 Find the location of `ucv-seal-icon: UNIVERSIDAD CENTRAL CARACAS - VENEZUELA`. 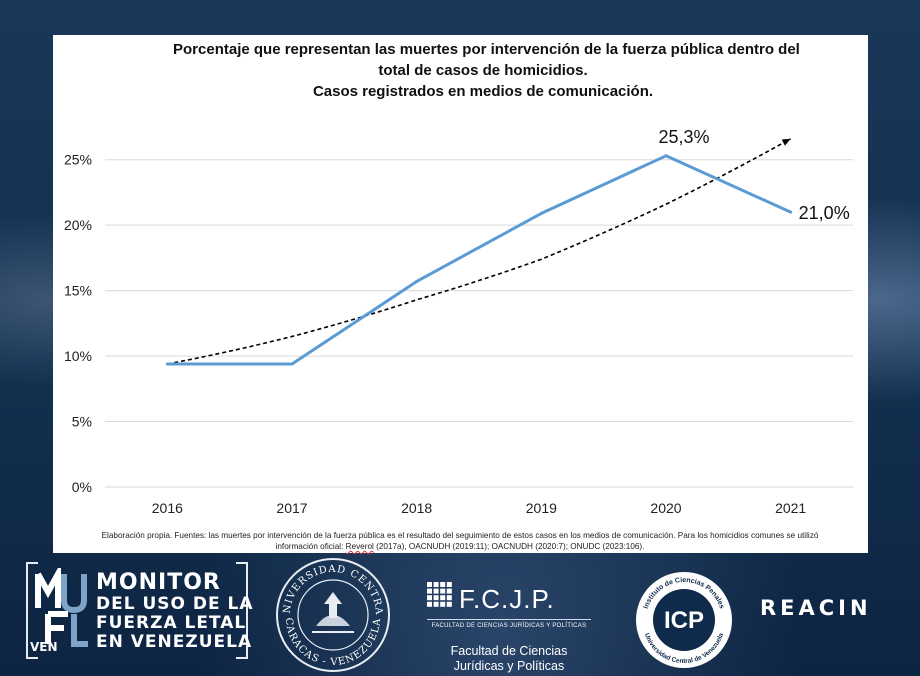

ucv-seal-icon: UNIVERSIDAD CENTRAL CARACAS - VENEZUELA is located at coordinates (332, 614).